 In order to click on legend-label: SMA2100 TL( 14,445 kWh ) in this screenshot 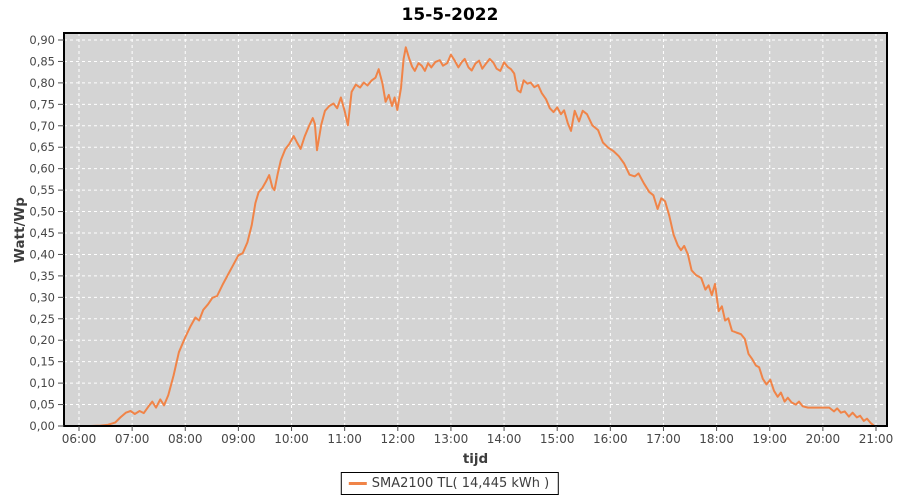, I will do `click(460, 483)`.